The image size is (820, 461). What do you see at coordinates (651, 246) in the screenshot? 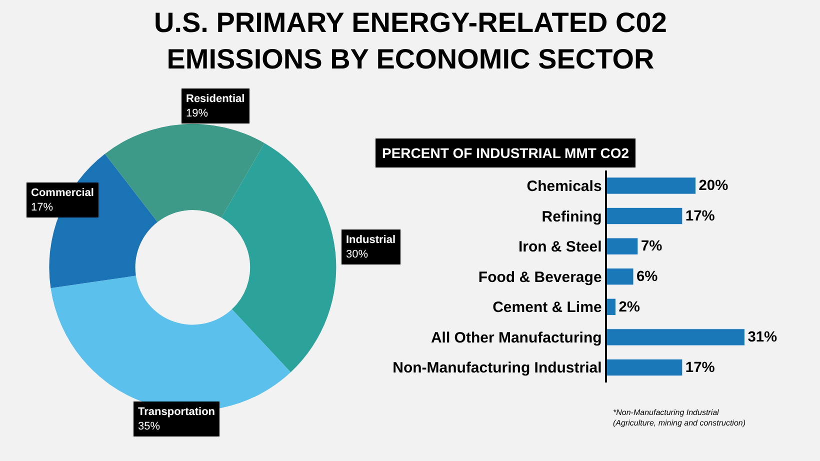
I see `data-label: 7%` at bounding box center [651, 246].